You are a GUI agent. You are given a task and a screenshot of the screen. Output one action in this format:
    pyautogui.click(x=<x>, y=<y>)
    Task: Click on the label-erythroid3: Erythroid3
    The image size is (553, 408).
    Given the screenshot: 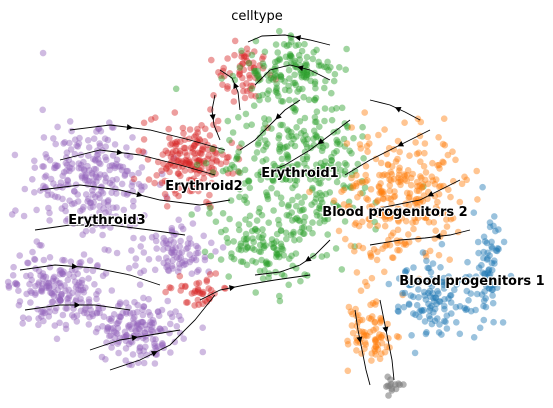 What is the action you would take?
    pyautogui.click(x=106, y=220)
    